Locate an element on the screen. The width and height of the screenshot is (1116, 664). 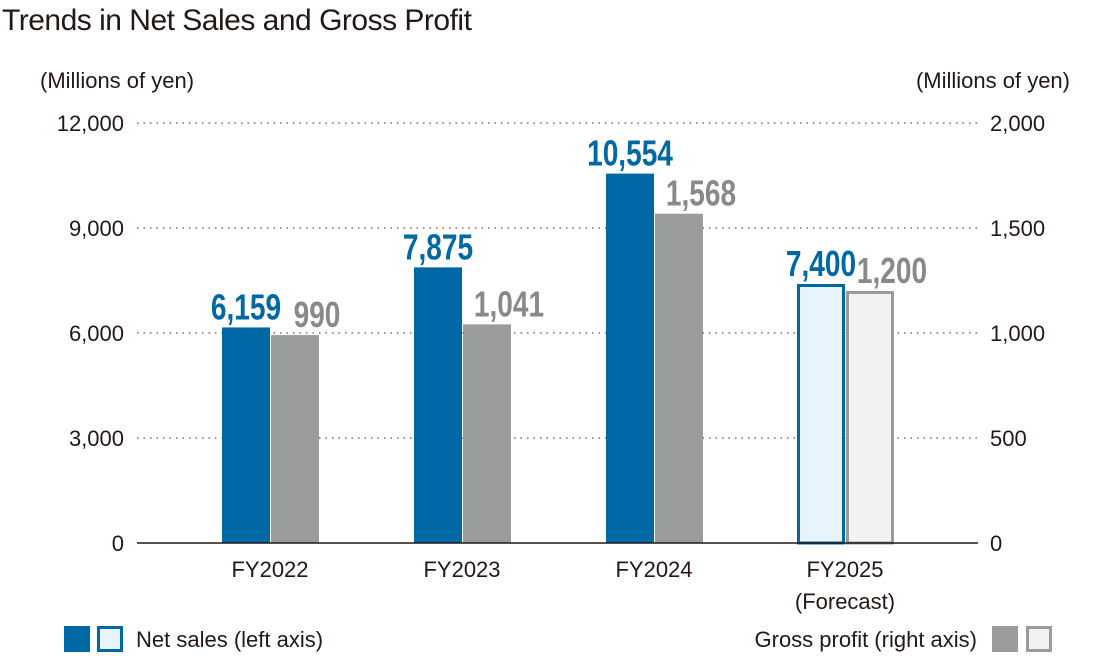
legend-label-net-sales: Net sales (left axis) is located at coordinates (229, 639).